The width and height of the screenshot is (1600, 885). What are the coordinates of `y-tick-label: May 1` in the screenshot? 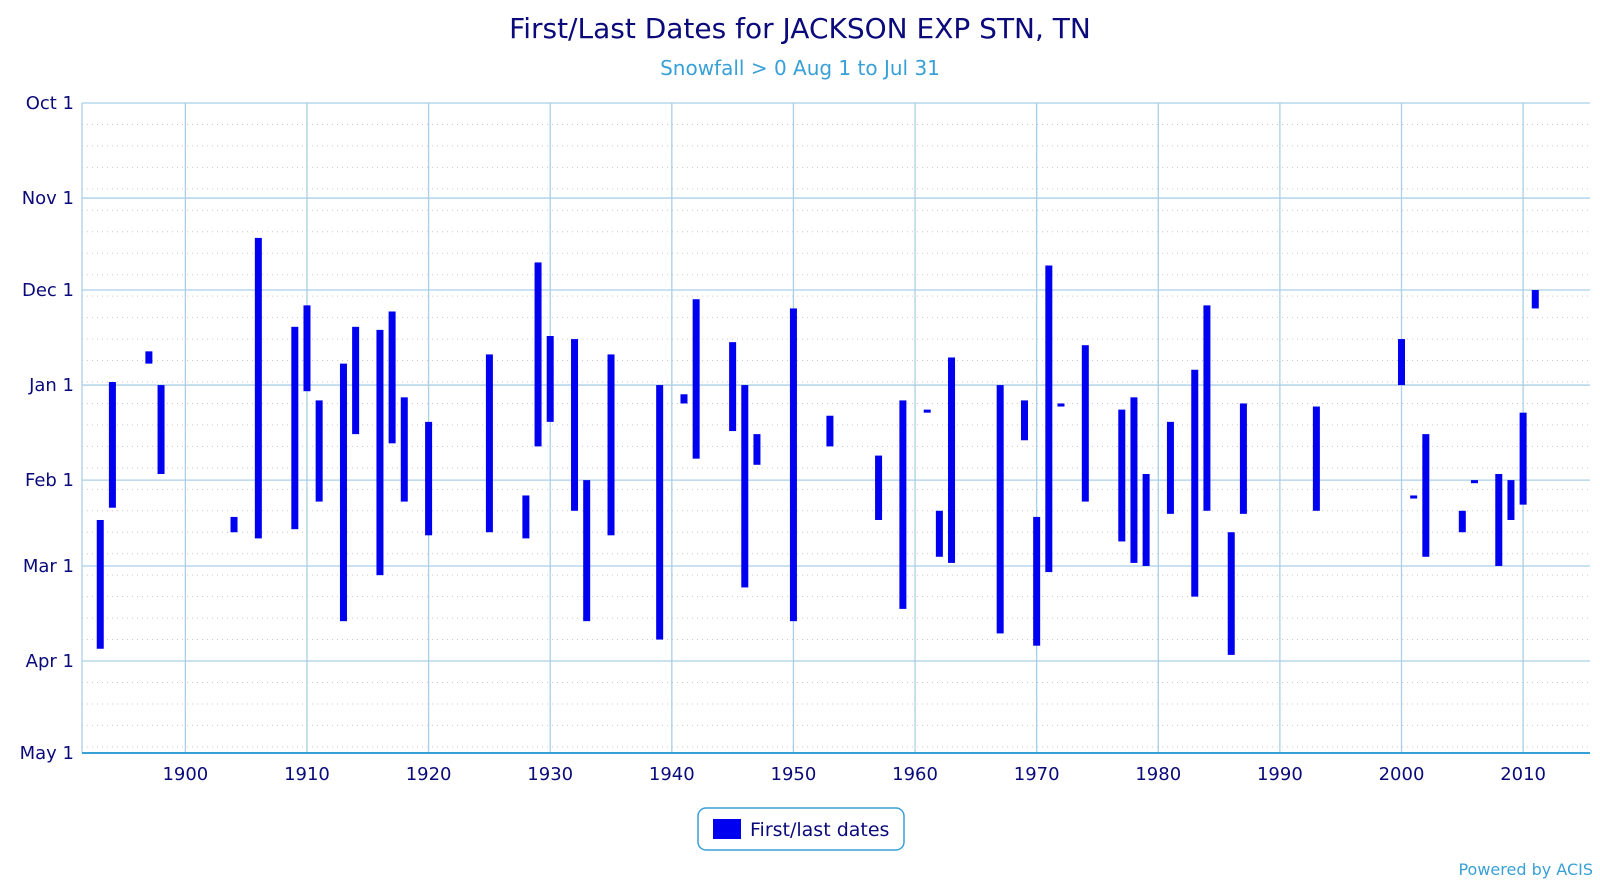 It's located at (47, 753).